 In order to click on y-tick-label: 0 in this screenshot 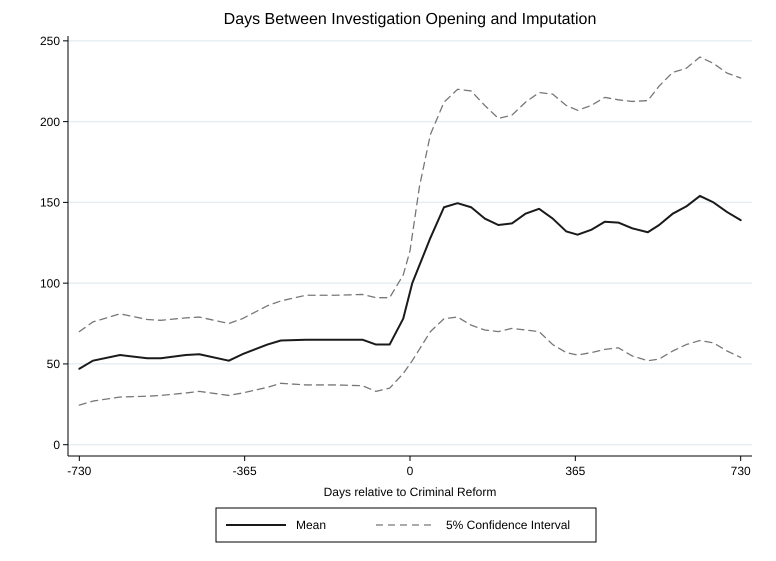, I will do `click(56, 445)`.